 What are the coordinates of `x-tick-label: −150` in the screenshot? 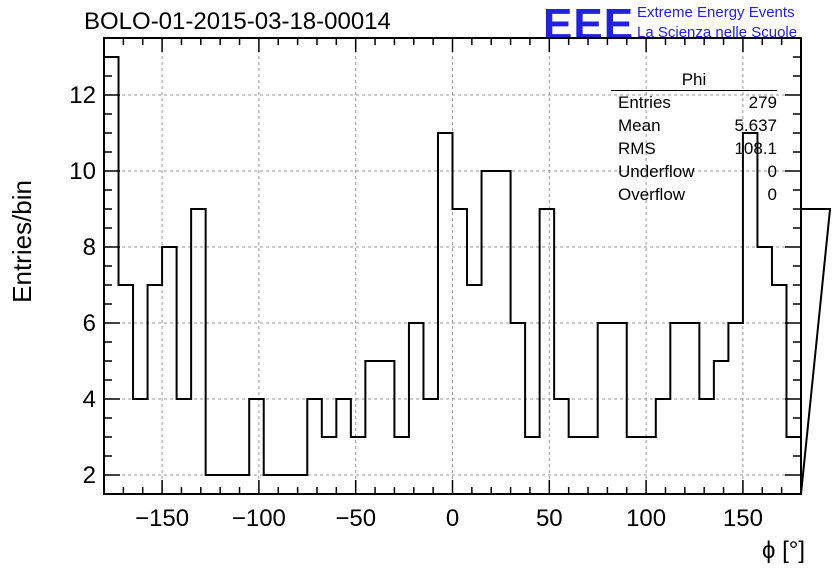 It's located at (162, 518).